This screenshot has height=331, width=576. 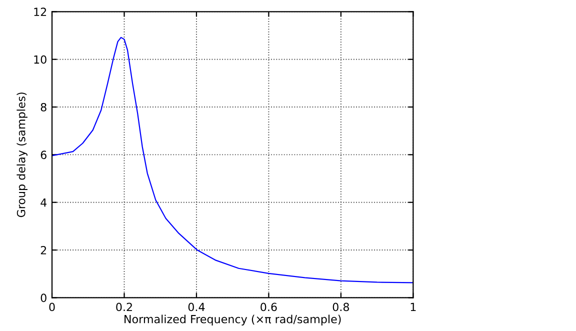 I want to click on x-tick-label: 1, so click(x=413, y=307).